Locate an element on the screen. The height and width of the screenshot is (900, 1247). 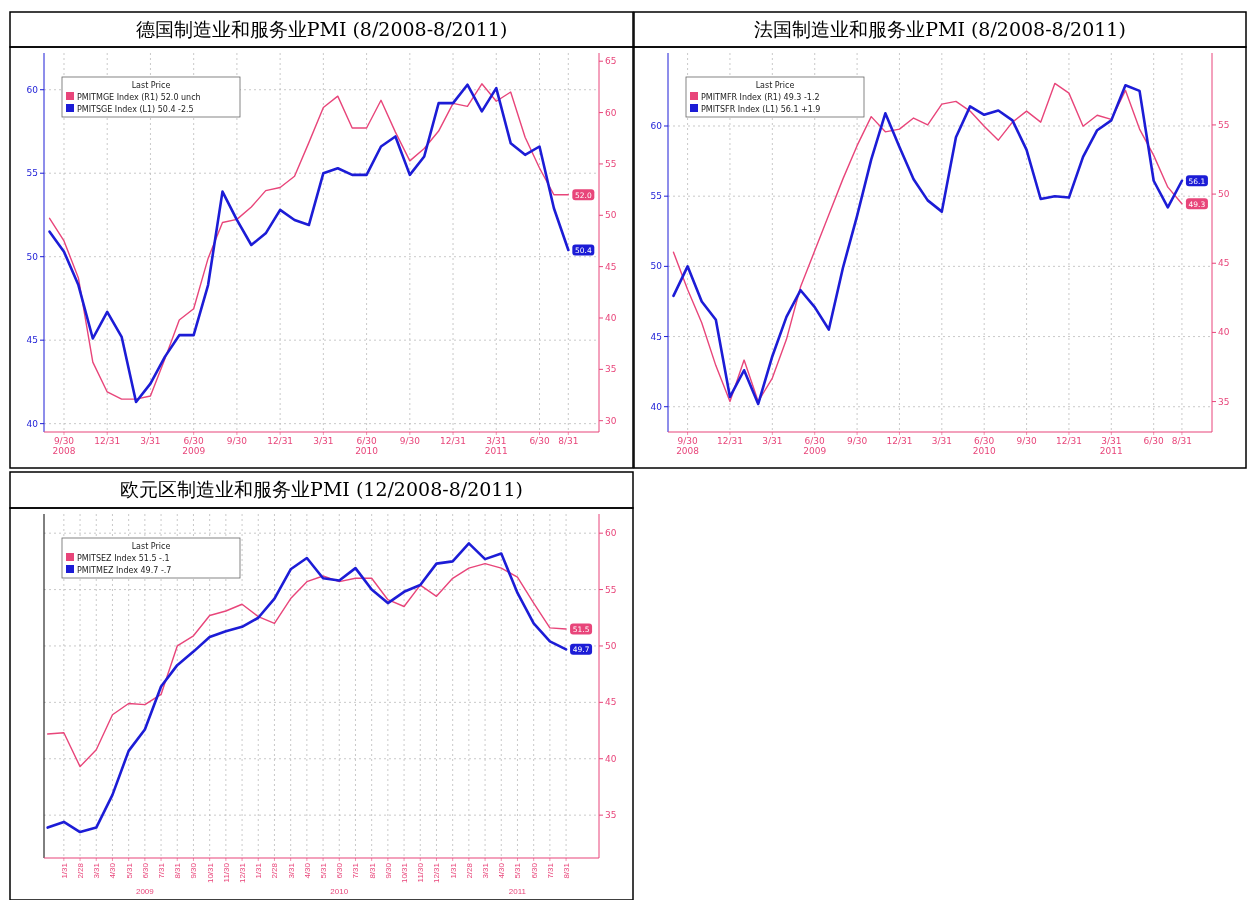
legend-label: PMITMFR Index (R1) 49.3 -1.2 is located at coordinates (760, 97).